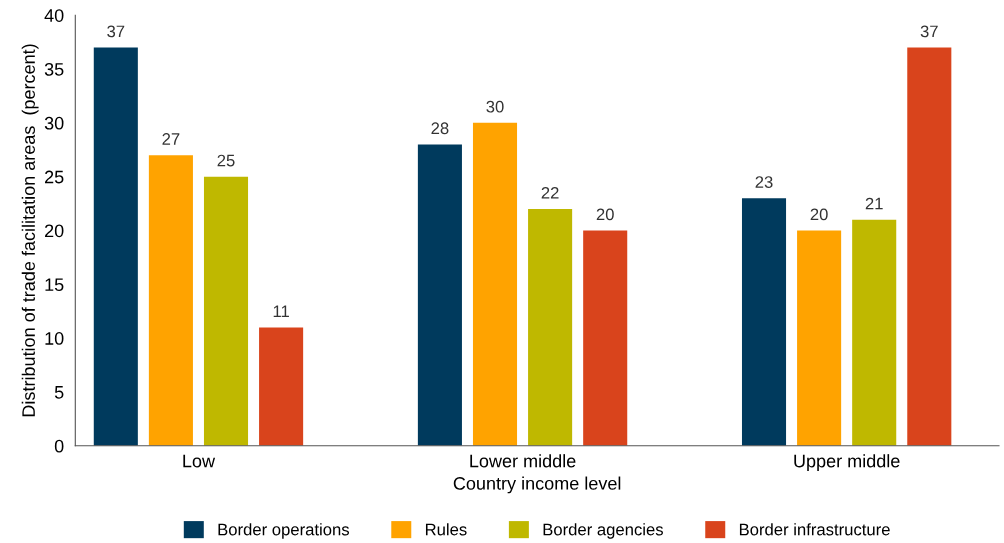 The width and height of the screenshot is (1004, 543). Describe the element at coordinates (874, 203) in the screenshot. I see `data-label: 21` at that location.